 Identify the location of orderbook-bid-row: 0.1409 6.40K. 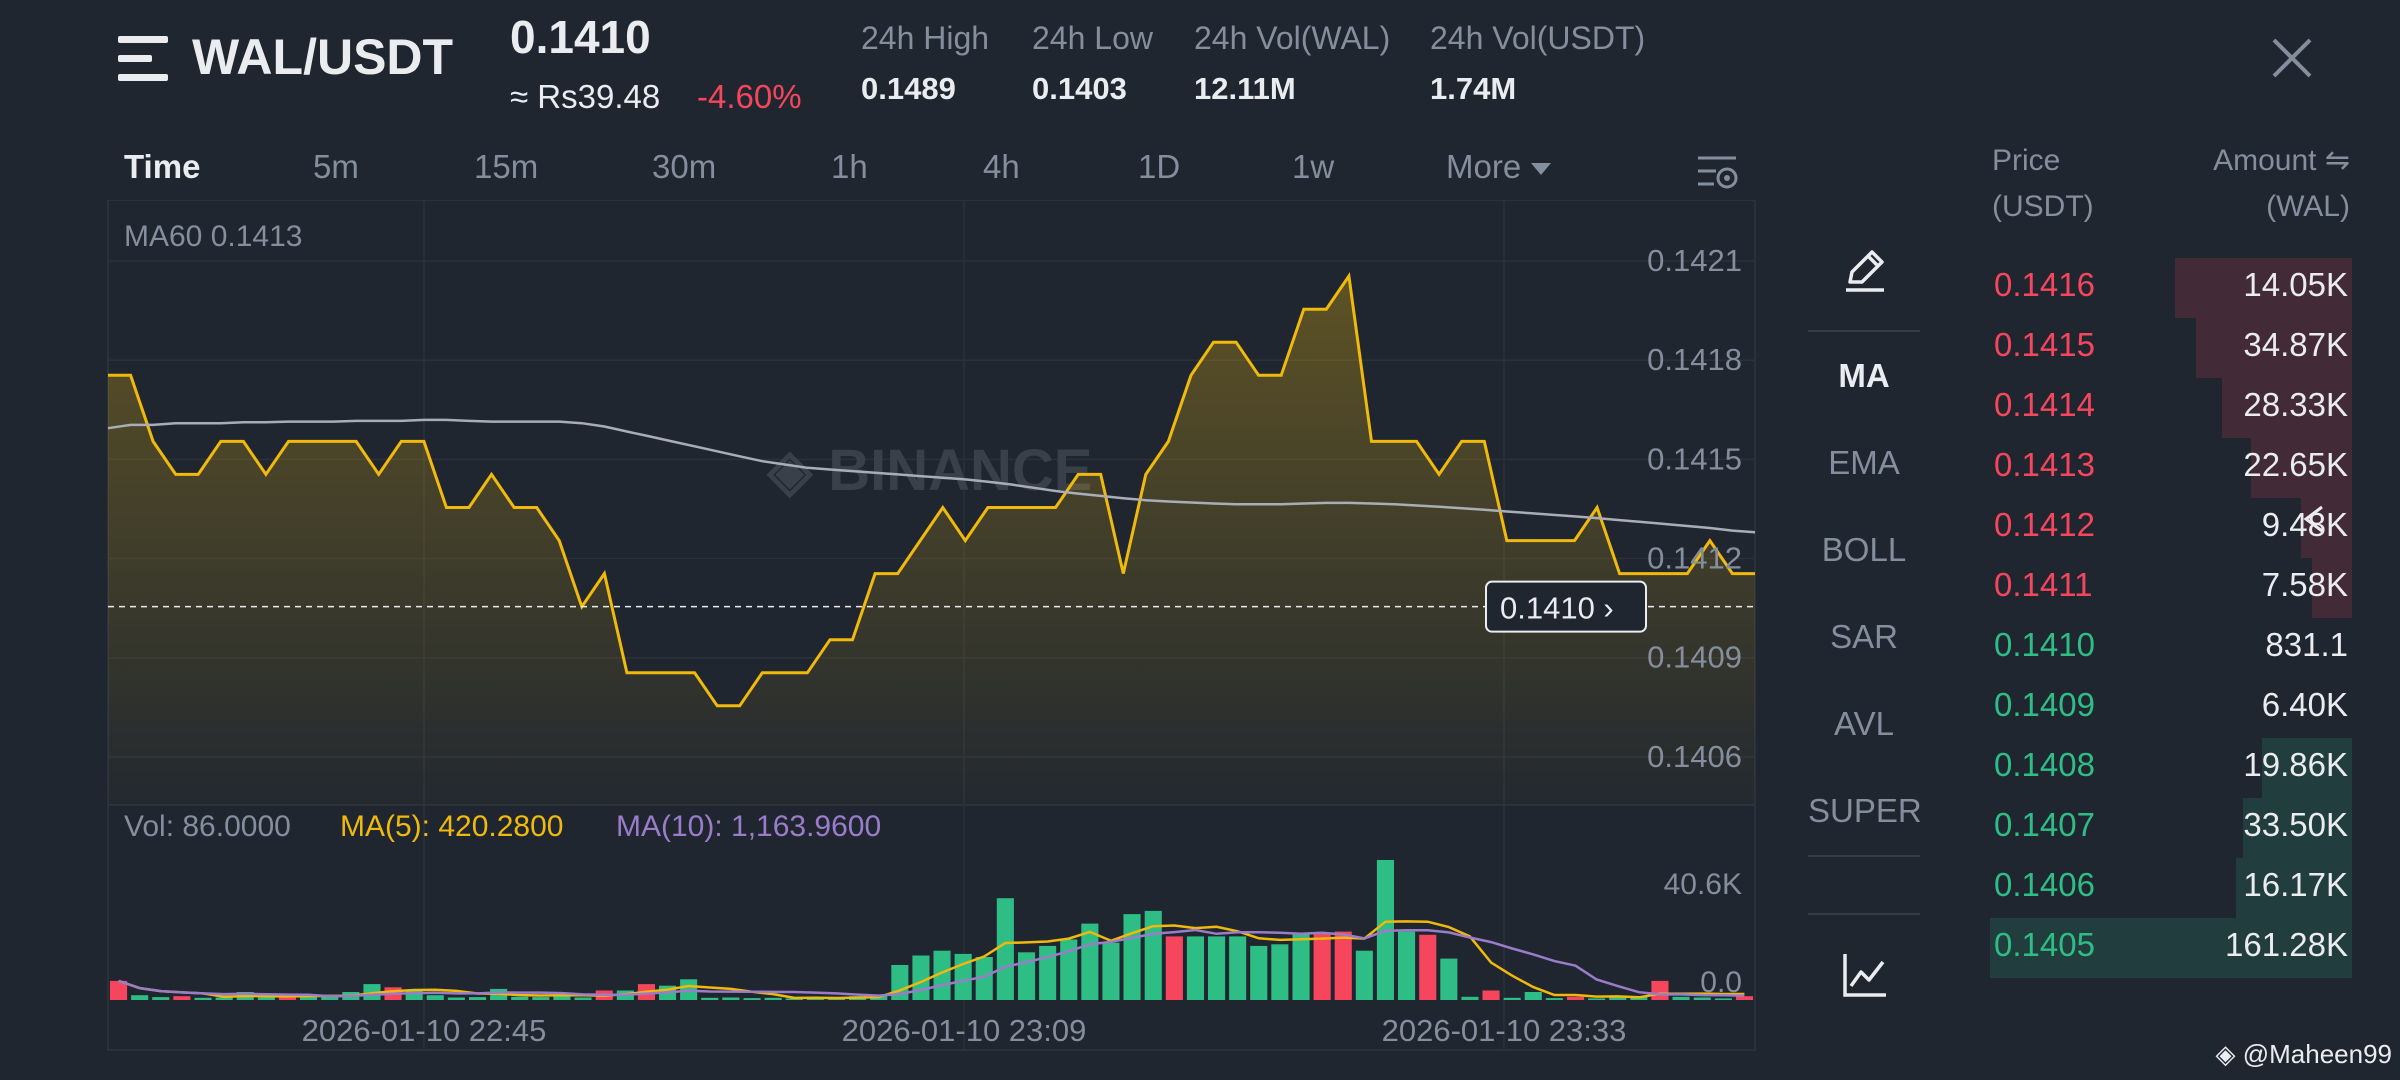
(2171, 708).